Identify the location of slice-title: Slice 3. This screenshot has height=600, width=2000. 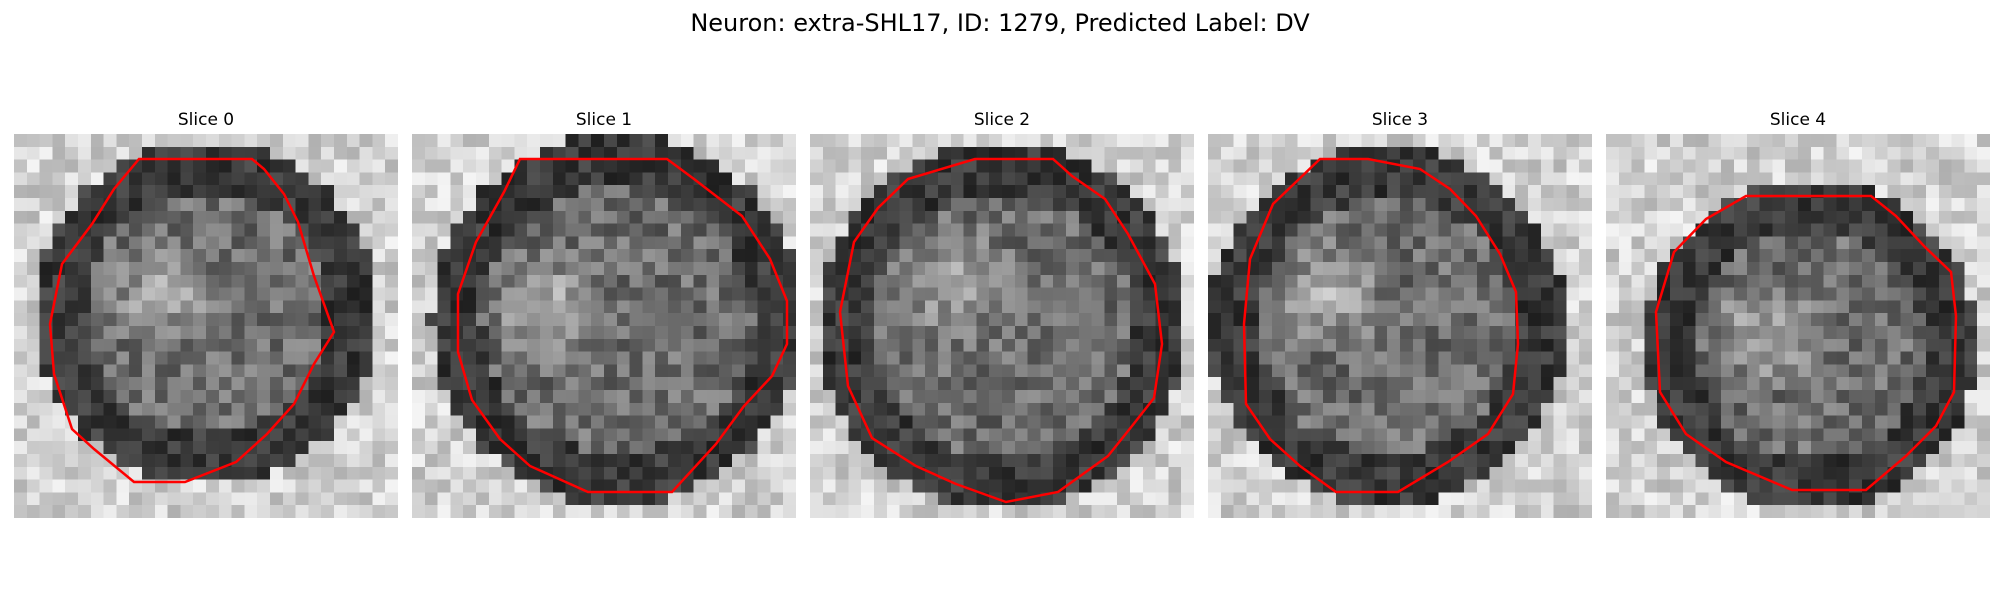
(1400, 120).